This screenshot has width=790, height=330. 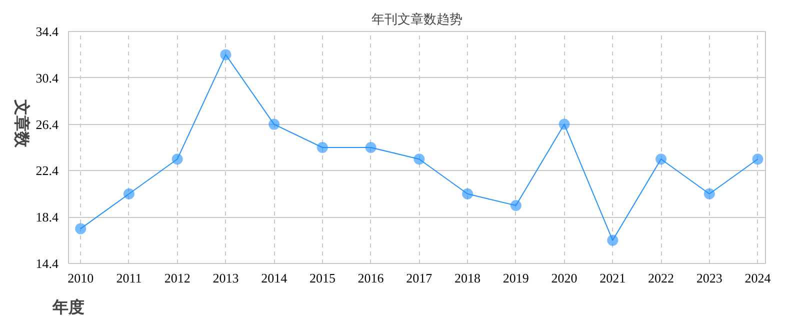 What do you see at coordinates (419, 278) in the screenshot?
I see `x-tick-label: 2017` at bounding box center [419, 278].